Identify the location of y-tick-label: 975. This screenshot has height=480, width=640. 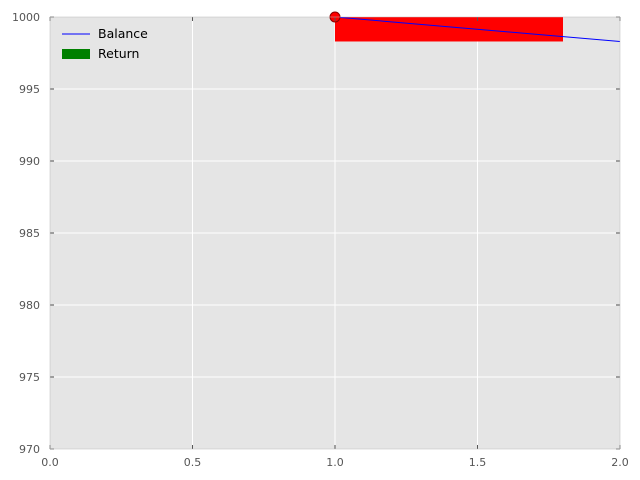
(29, 377).